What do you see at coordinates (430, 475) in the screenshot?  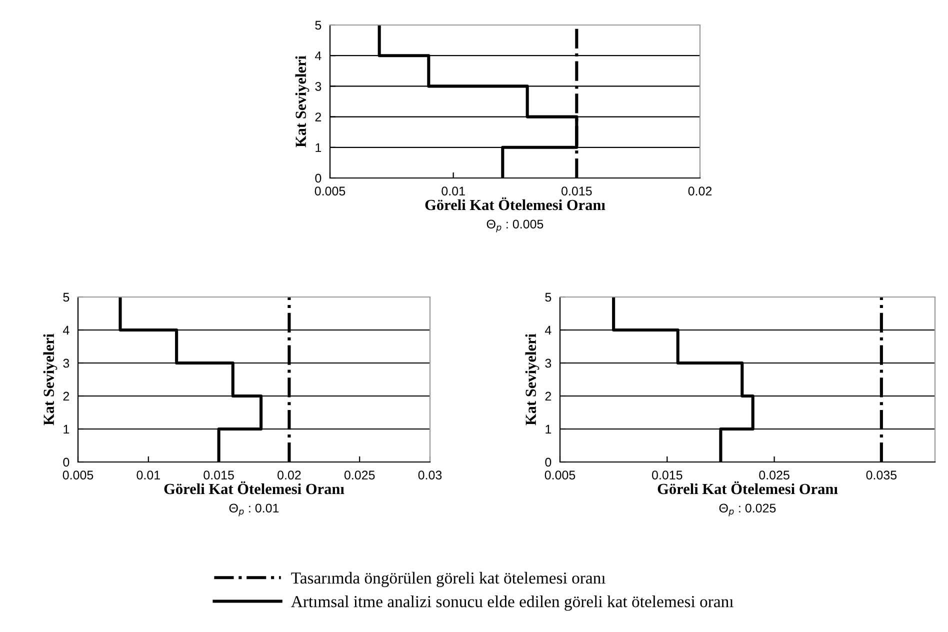 I see `x-tick-label: 0.03` at bounding box center [430, 475].